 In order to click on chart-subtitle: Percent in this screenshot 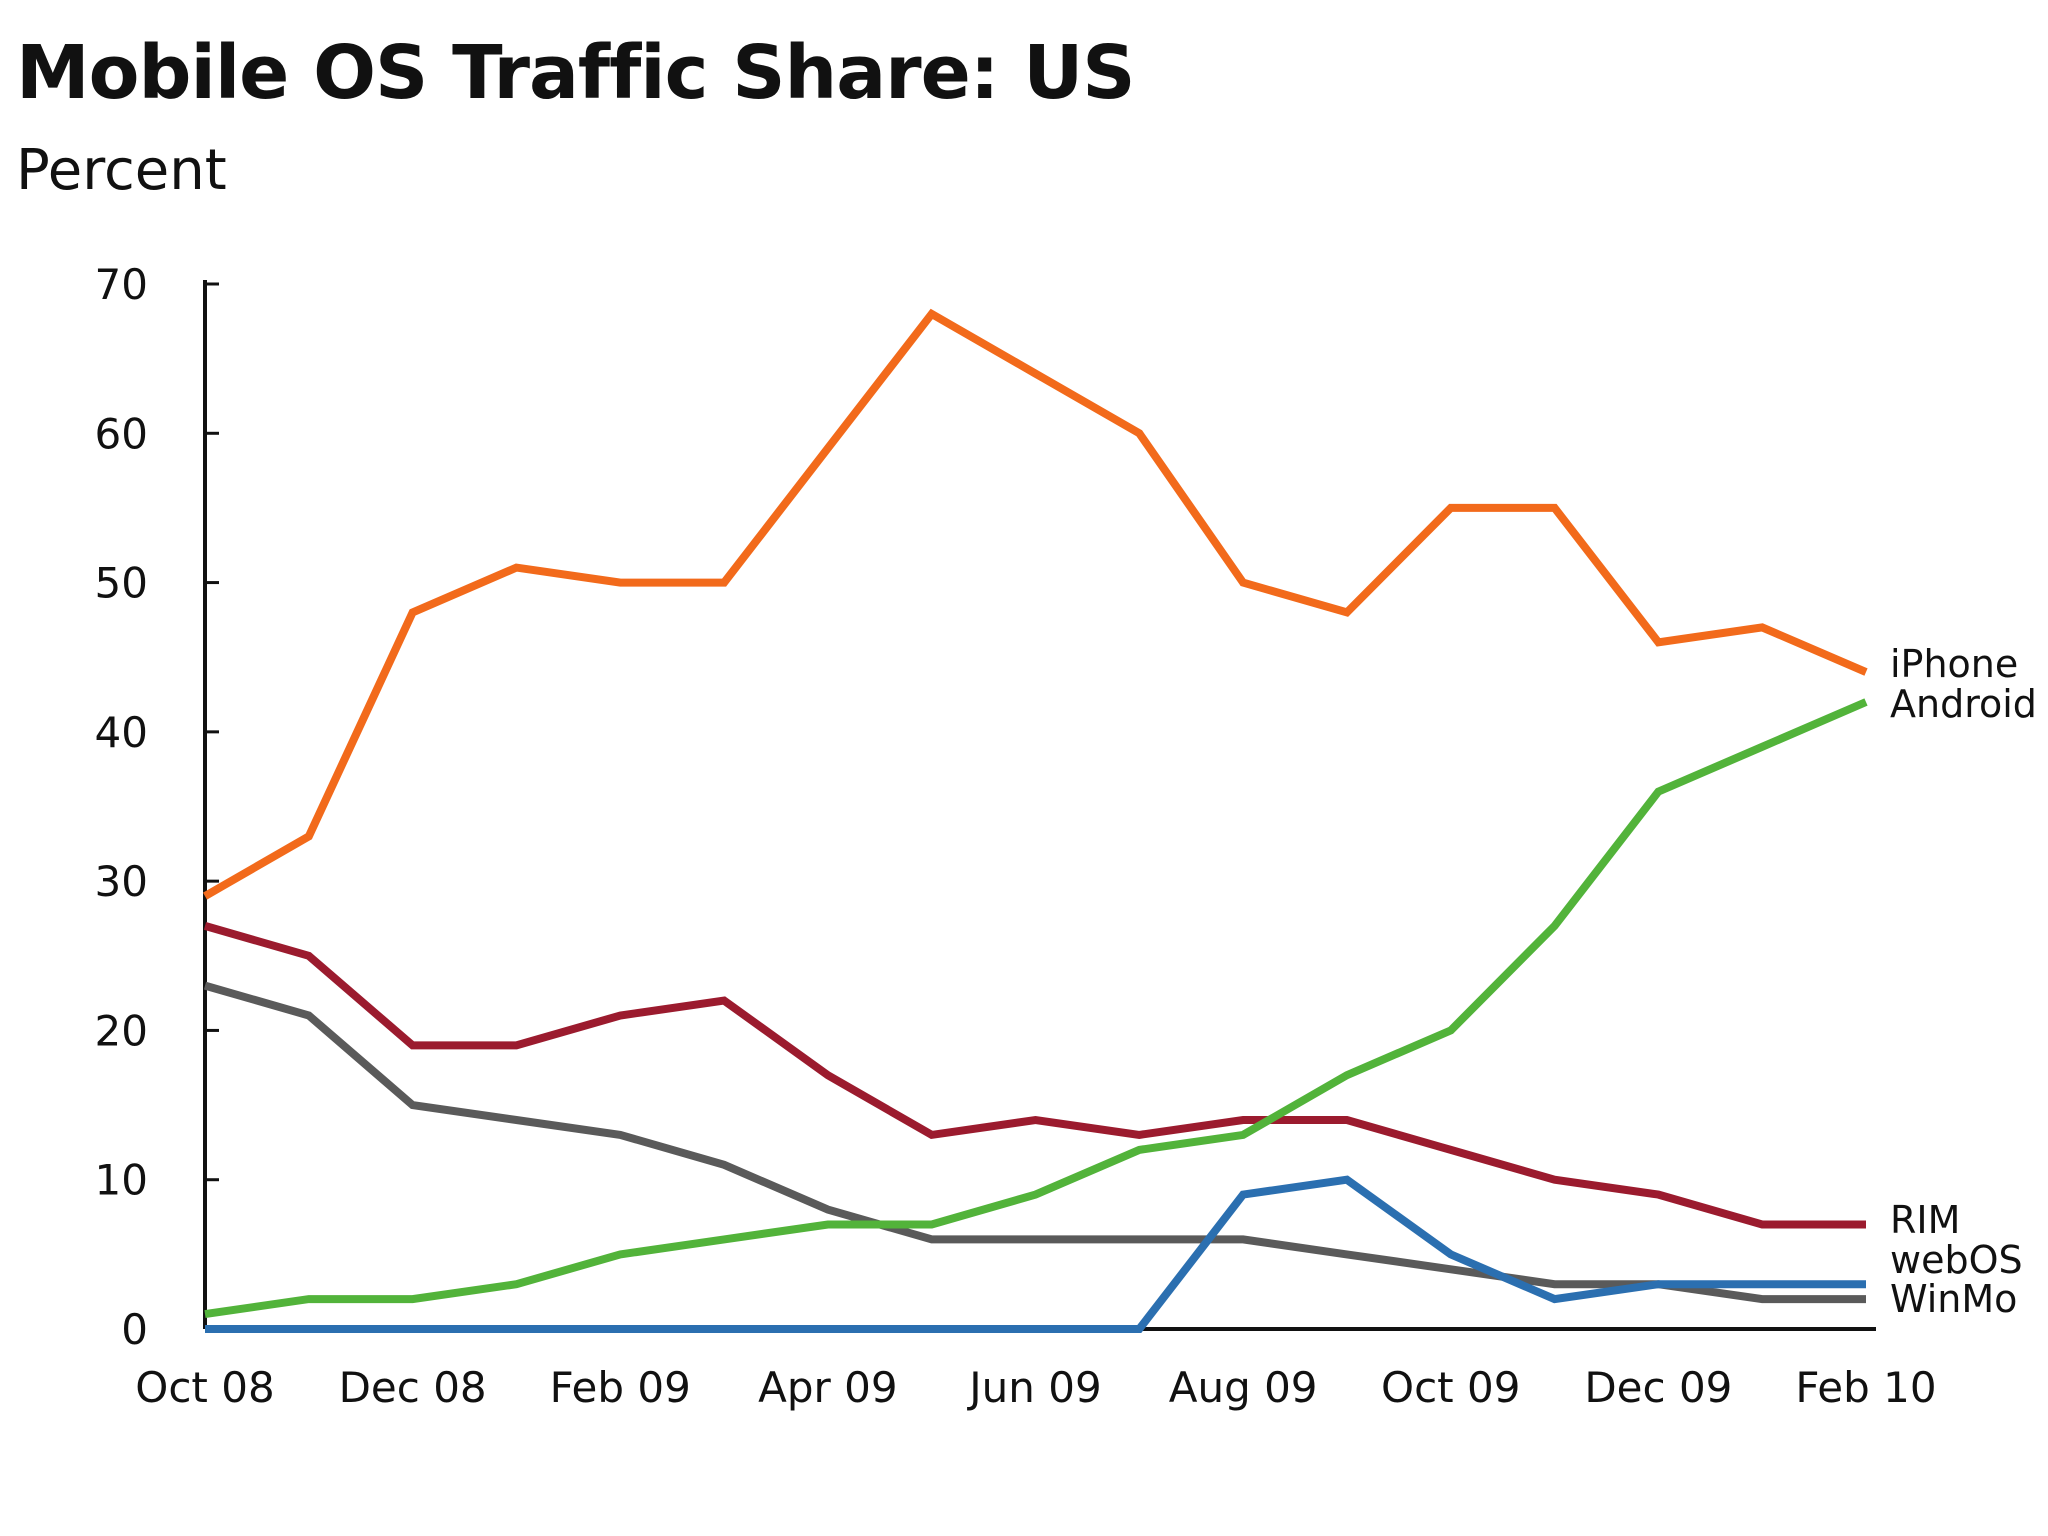, I will do `click(121, 170)`.